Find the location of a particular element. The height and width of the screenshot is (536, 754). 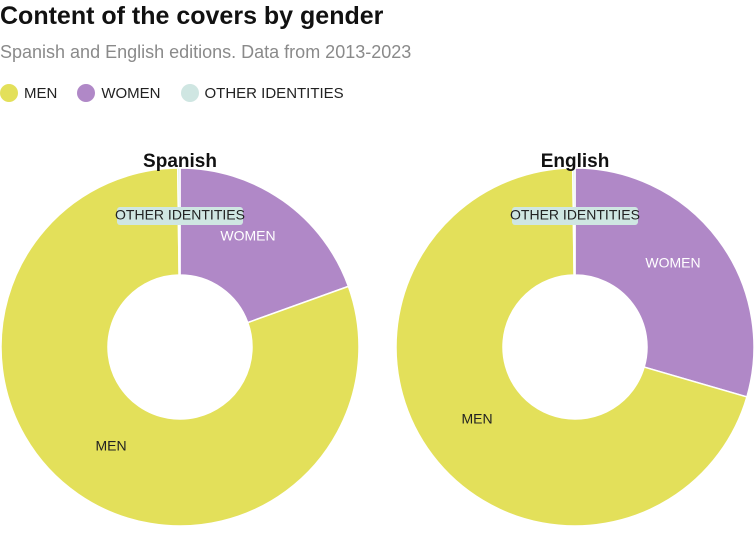

donut-title: English is located at coordinates (575, 161).